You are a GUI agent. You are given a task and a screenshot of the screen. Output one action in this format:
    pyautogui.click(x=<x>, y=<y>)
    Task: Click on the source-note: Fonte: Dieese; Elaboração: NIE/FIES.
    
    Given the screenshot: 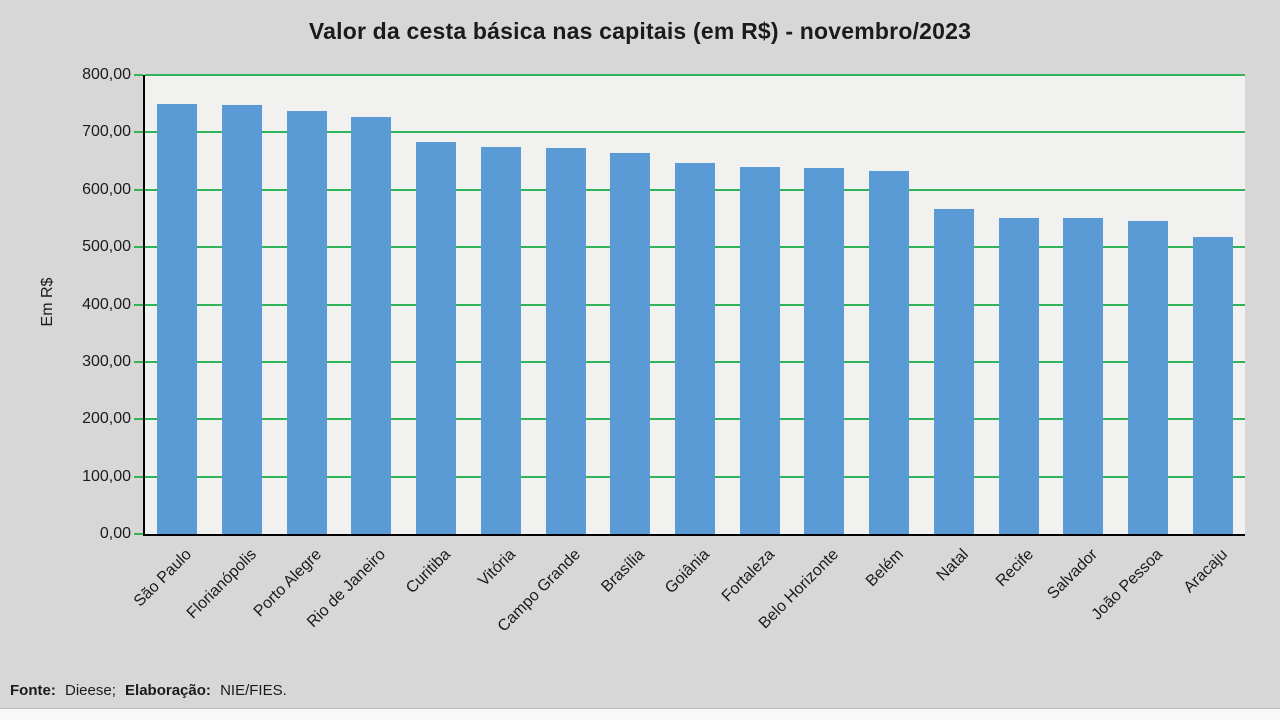 What is the action you would take?
    pyautogui.click(x=151, y=690)
    